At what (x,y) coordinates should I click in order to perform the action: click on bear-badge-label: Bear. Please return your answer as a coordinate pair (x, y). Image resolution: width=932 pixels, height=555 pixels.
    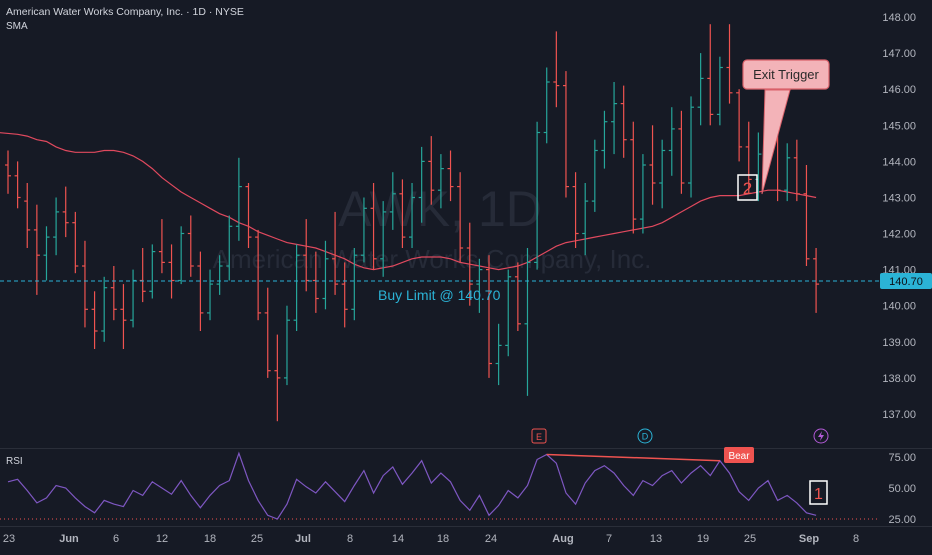
    Looking at the image, I should click on (739, 456).